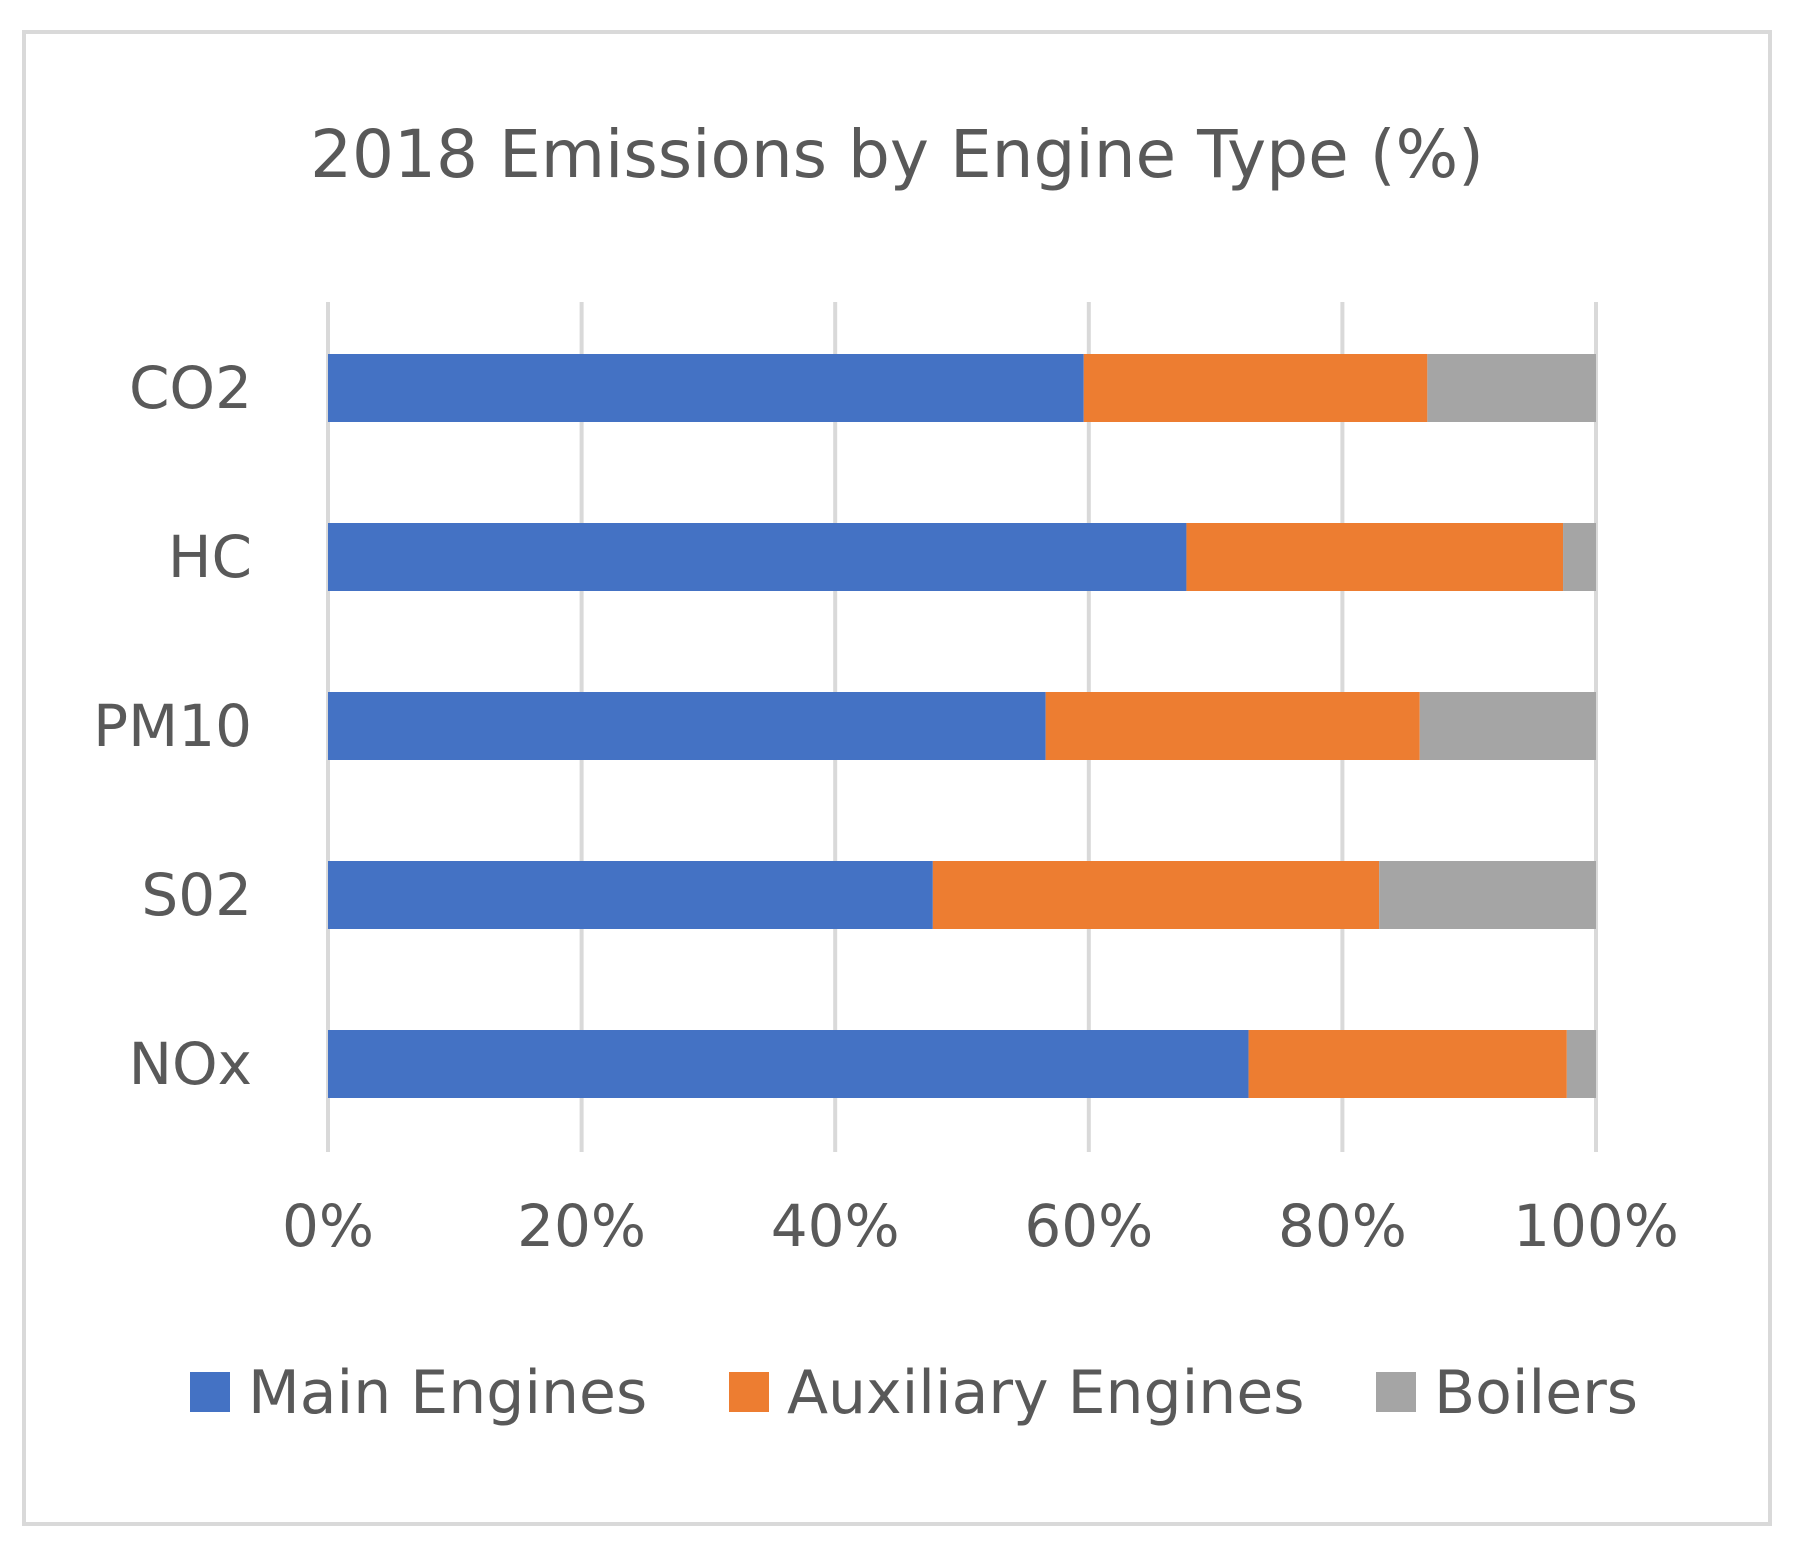 The height and width of the screenshot is (1555, 1801). I want to click on category-label-pm10: PM10, so click(172, 726).